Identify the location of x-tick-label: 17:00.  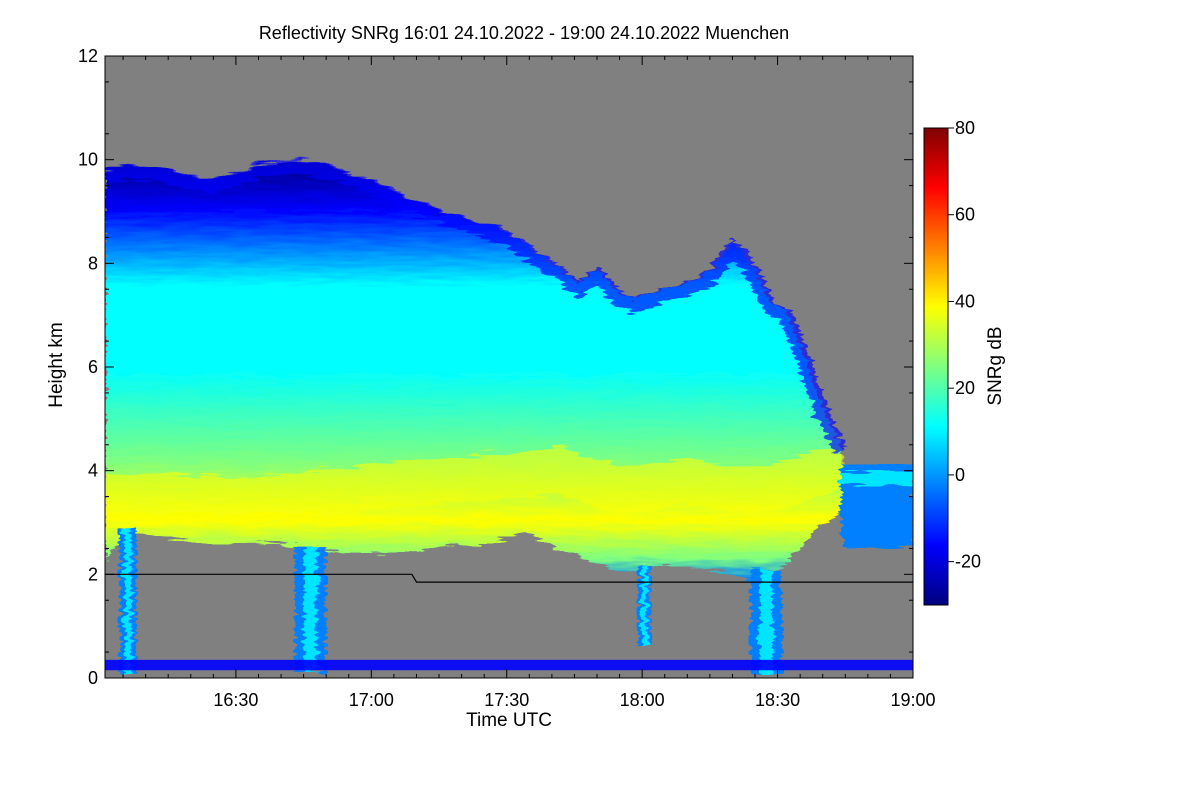
(371, 700).